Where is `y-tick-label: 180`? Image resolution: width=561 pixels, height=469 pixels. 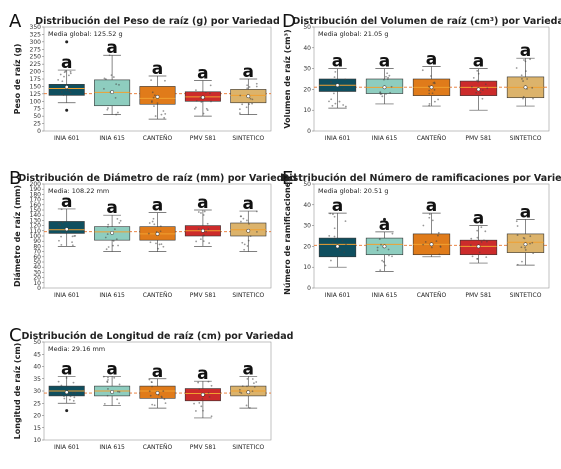
y-tick-label: 180 is located at coordinates (36, 194).